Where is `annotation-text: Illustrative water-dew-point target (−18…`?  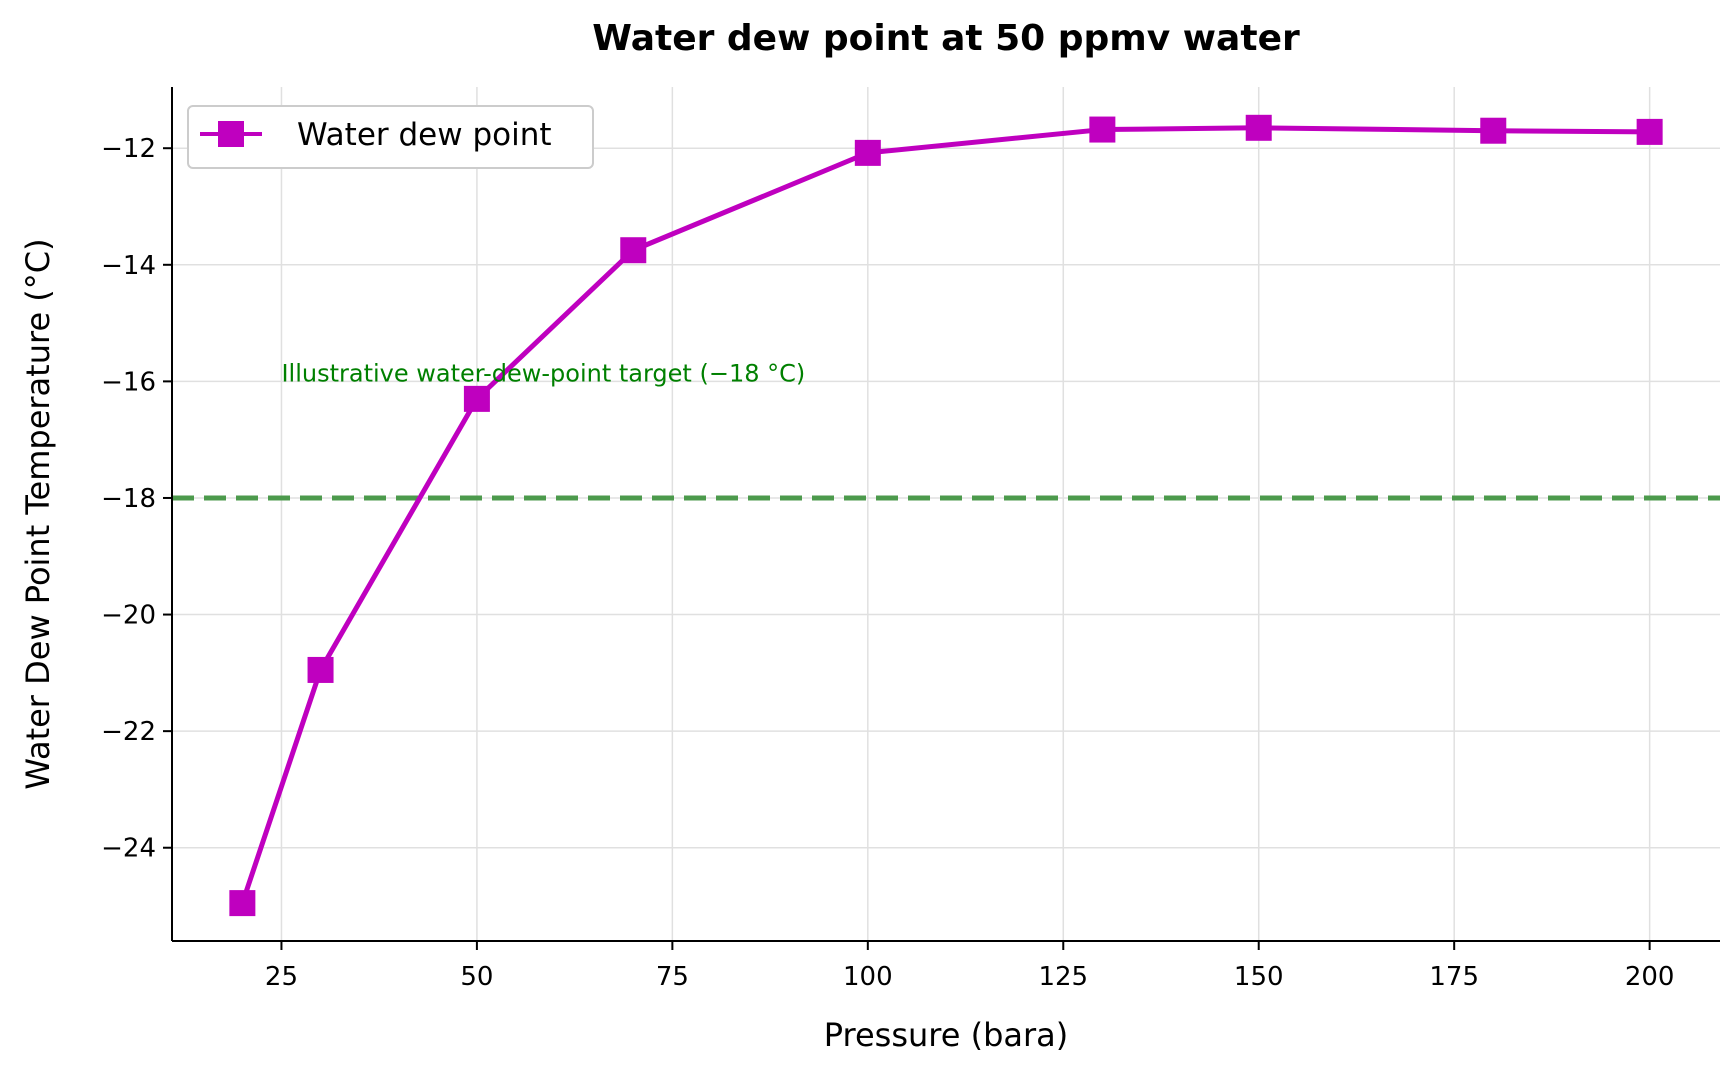 annotation-text: Illustrative water-dew-point target (−18… is located at coordinates (543, 373).